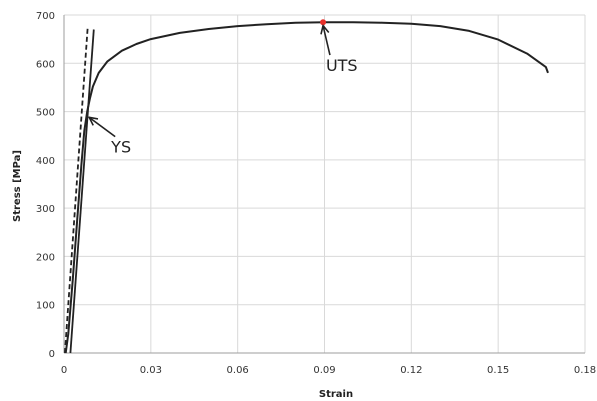  I want to click on y-tick-label: 0, so click(52, 354).